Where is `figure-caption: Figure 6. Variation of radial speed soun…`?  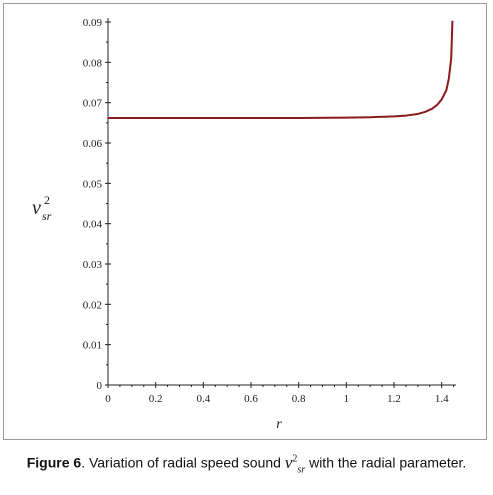 figure-caption: Figure 6. Variation of radial speed soun… is located at coordinates (246, 464).